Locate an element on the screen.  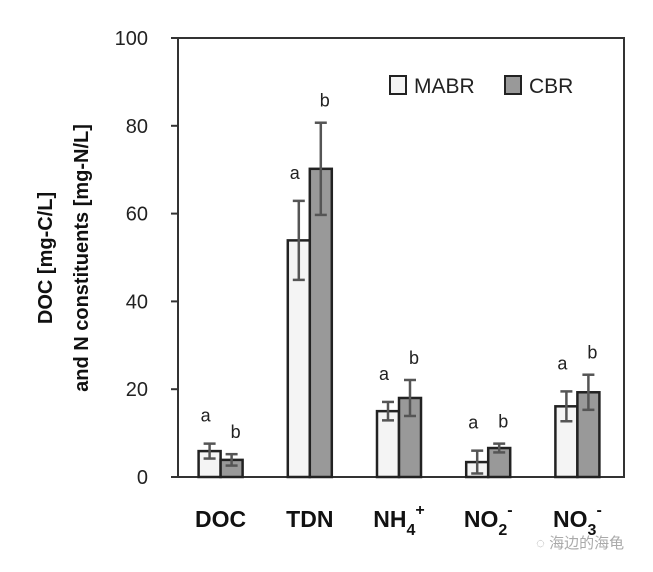
category-superscript: + is located at coordinates (419, 510).